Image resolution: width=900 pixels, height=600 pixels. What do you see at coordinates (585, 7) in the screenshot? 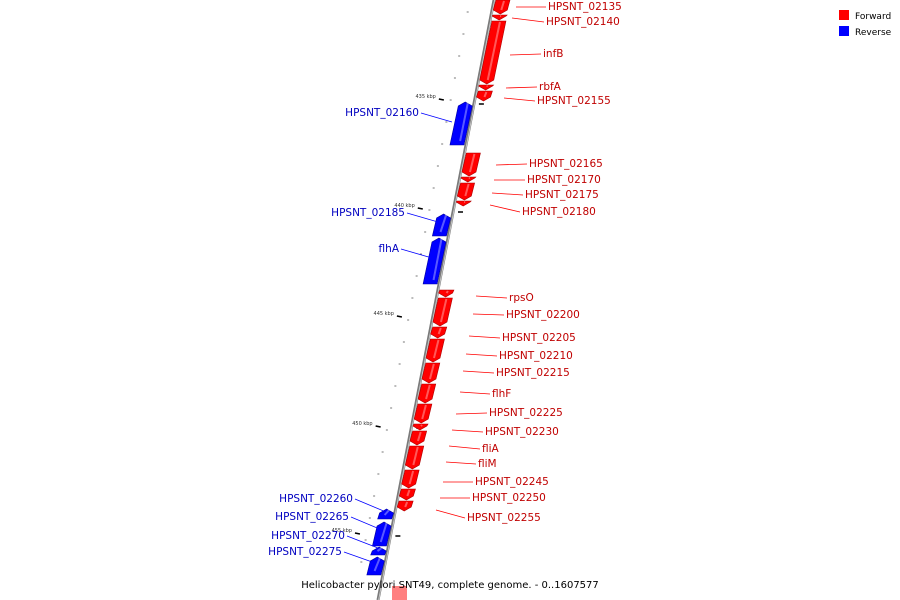
I see `gene-label: HPSNT_02135` at bounding box center [585, 7].